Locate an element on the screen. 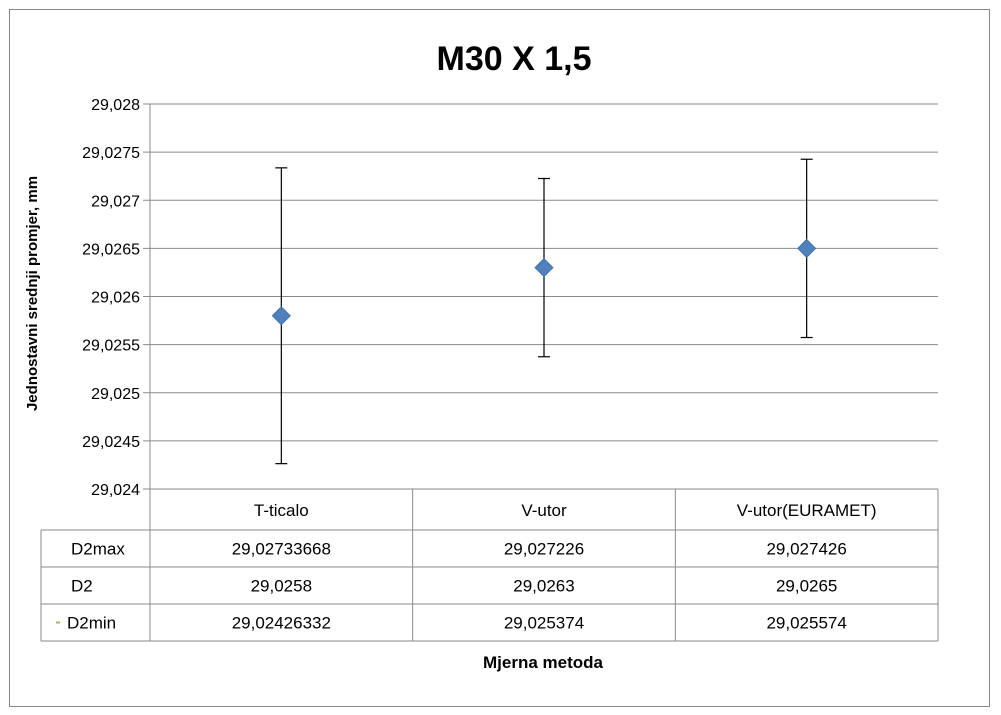 The height and width of the screenshot is (715, 1001). table-row-label: D2 is located at coordinates (82, 586).